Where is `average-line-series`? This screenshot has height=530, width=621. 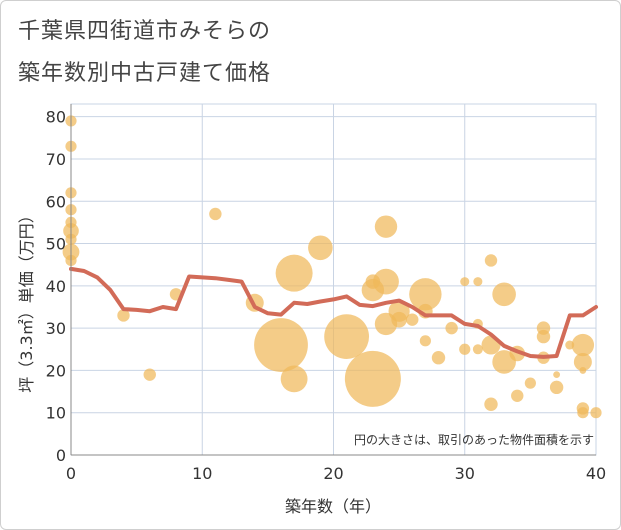
average-line-series is located at coordinates (333, 312).